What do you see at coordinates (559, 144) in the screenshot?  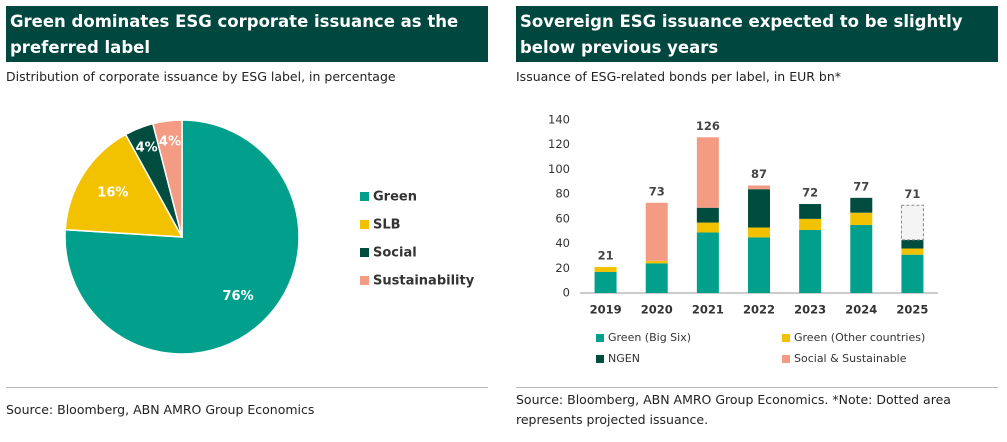 I see `y-tick-label: 120` at bounding box center [559, 144].